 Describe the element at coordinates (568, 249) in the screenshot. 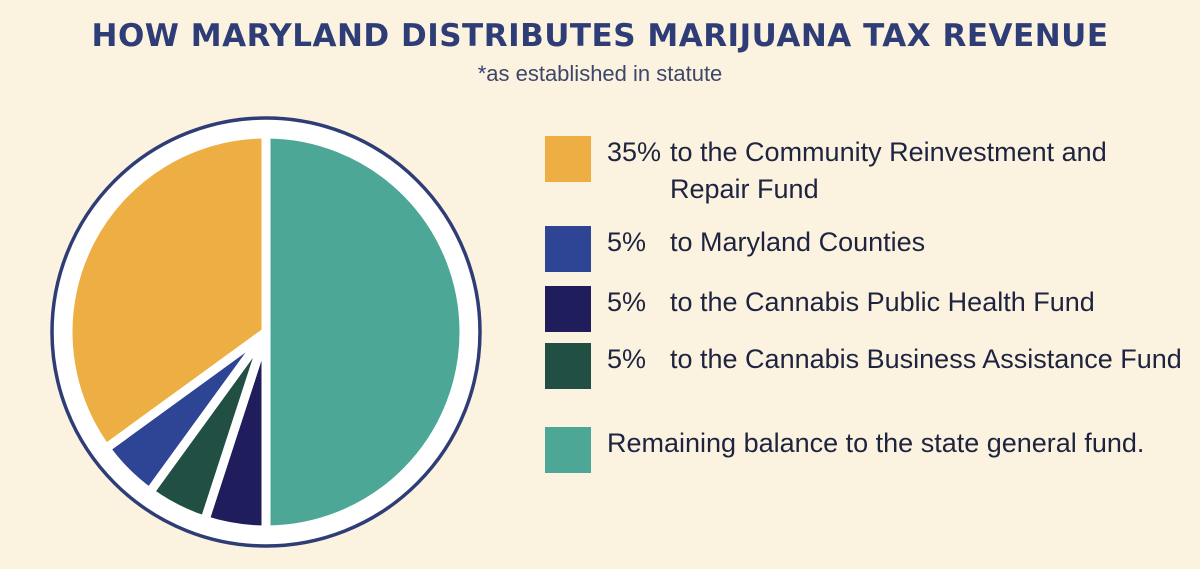

I see `legend-swatch-maryland-counties` at that location.